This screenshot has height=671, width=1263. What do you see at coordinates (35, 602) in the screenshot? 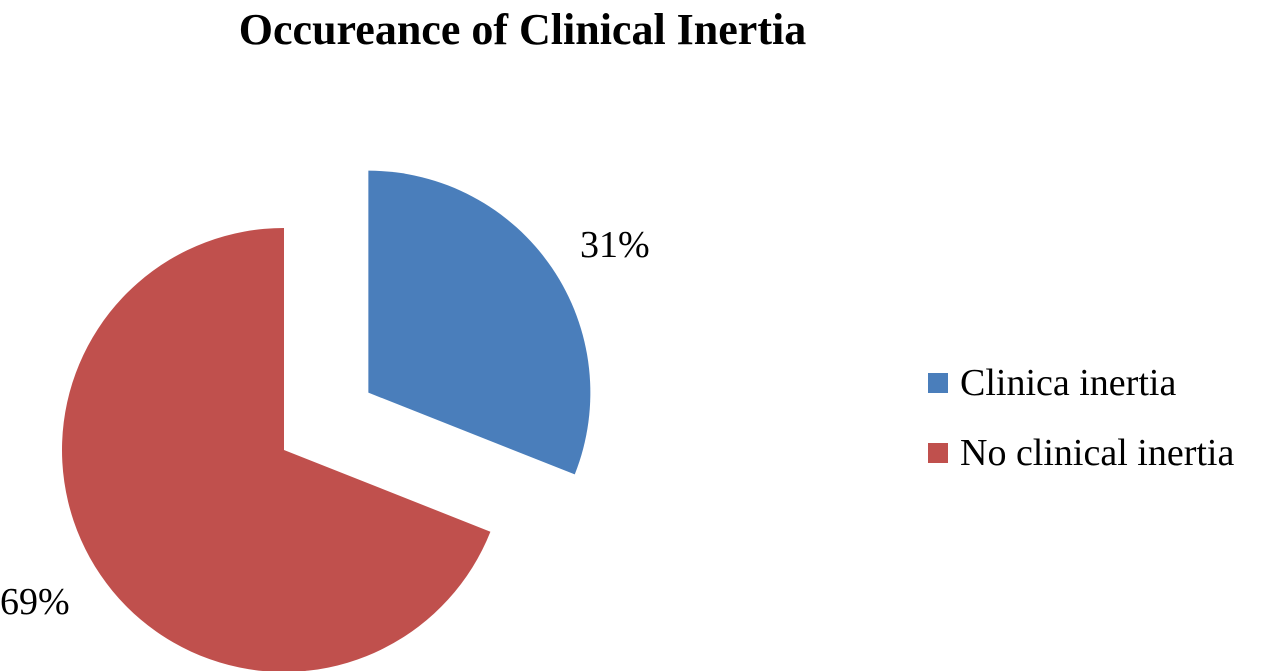
I see `pie-label-no-clinical-inertia: 69%` at bounding box center [35, 602].